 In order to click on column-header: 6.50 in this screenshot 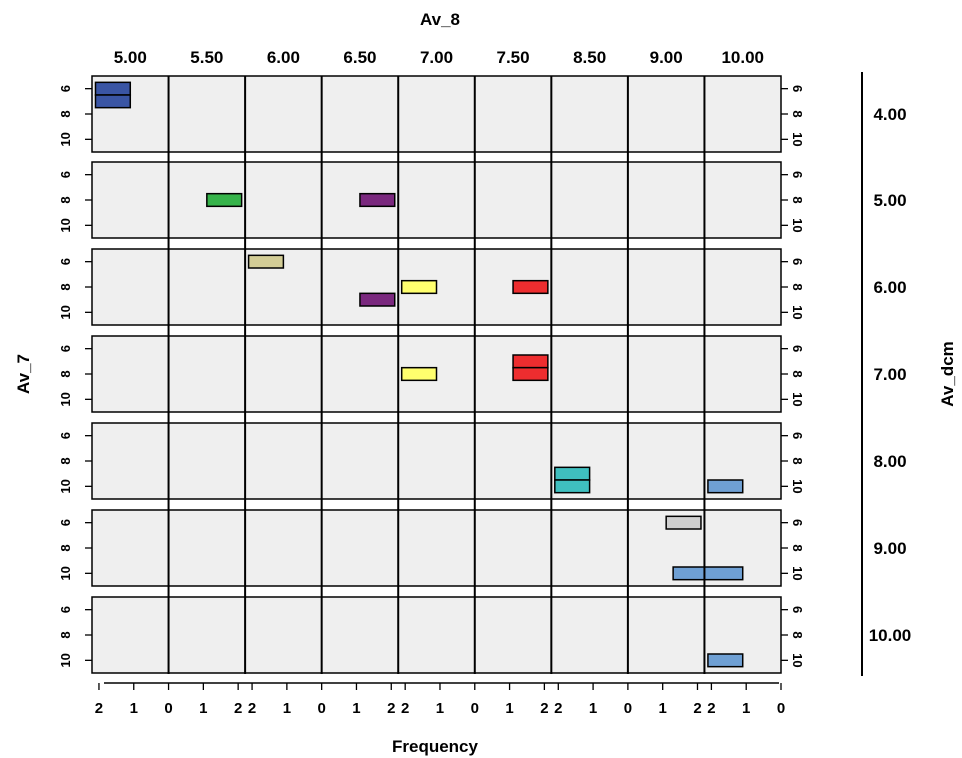, I will do `click(359, 57)`.